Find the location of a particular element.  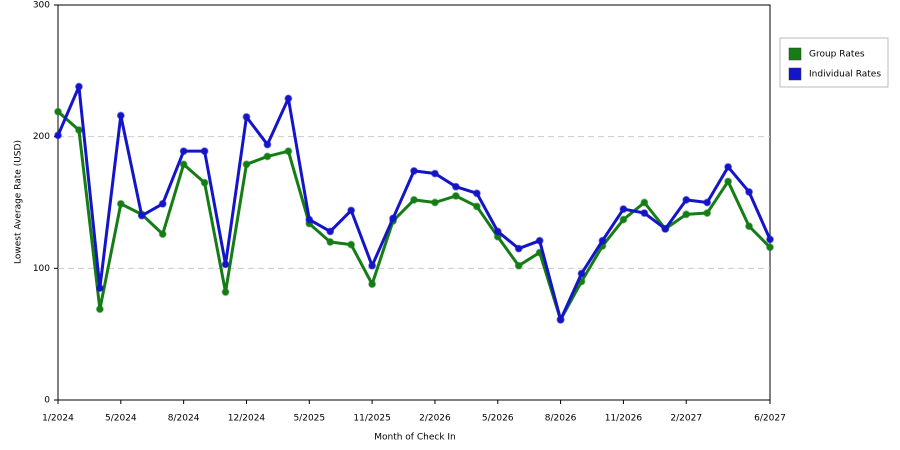

x-tick-label: 8/2024 is located at coordinates (184, 419).